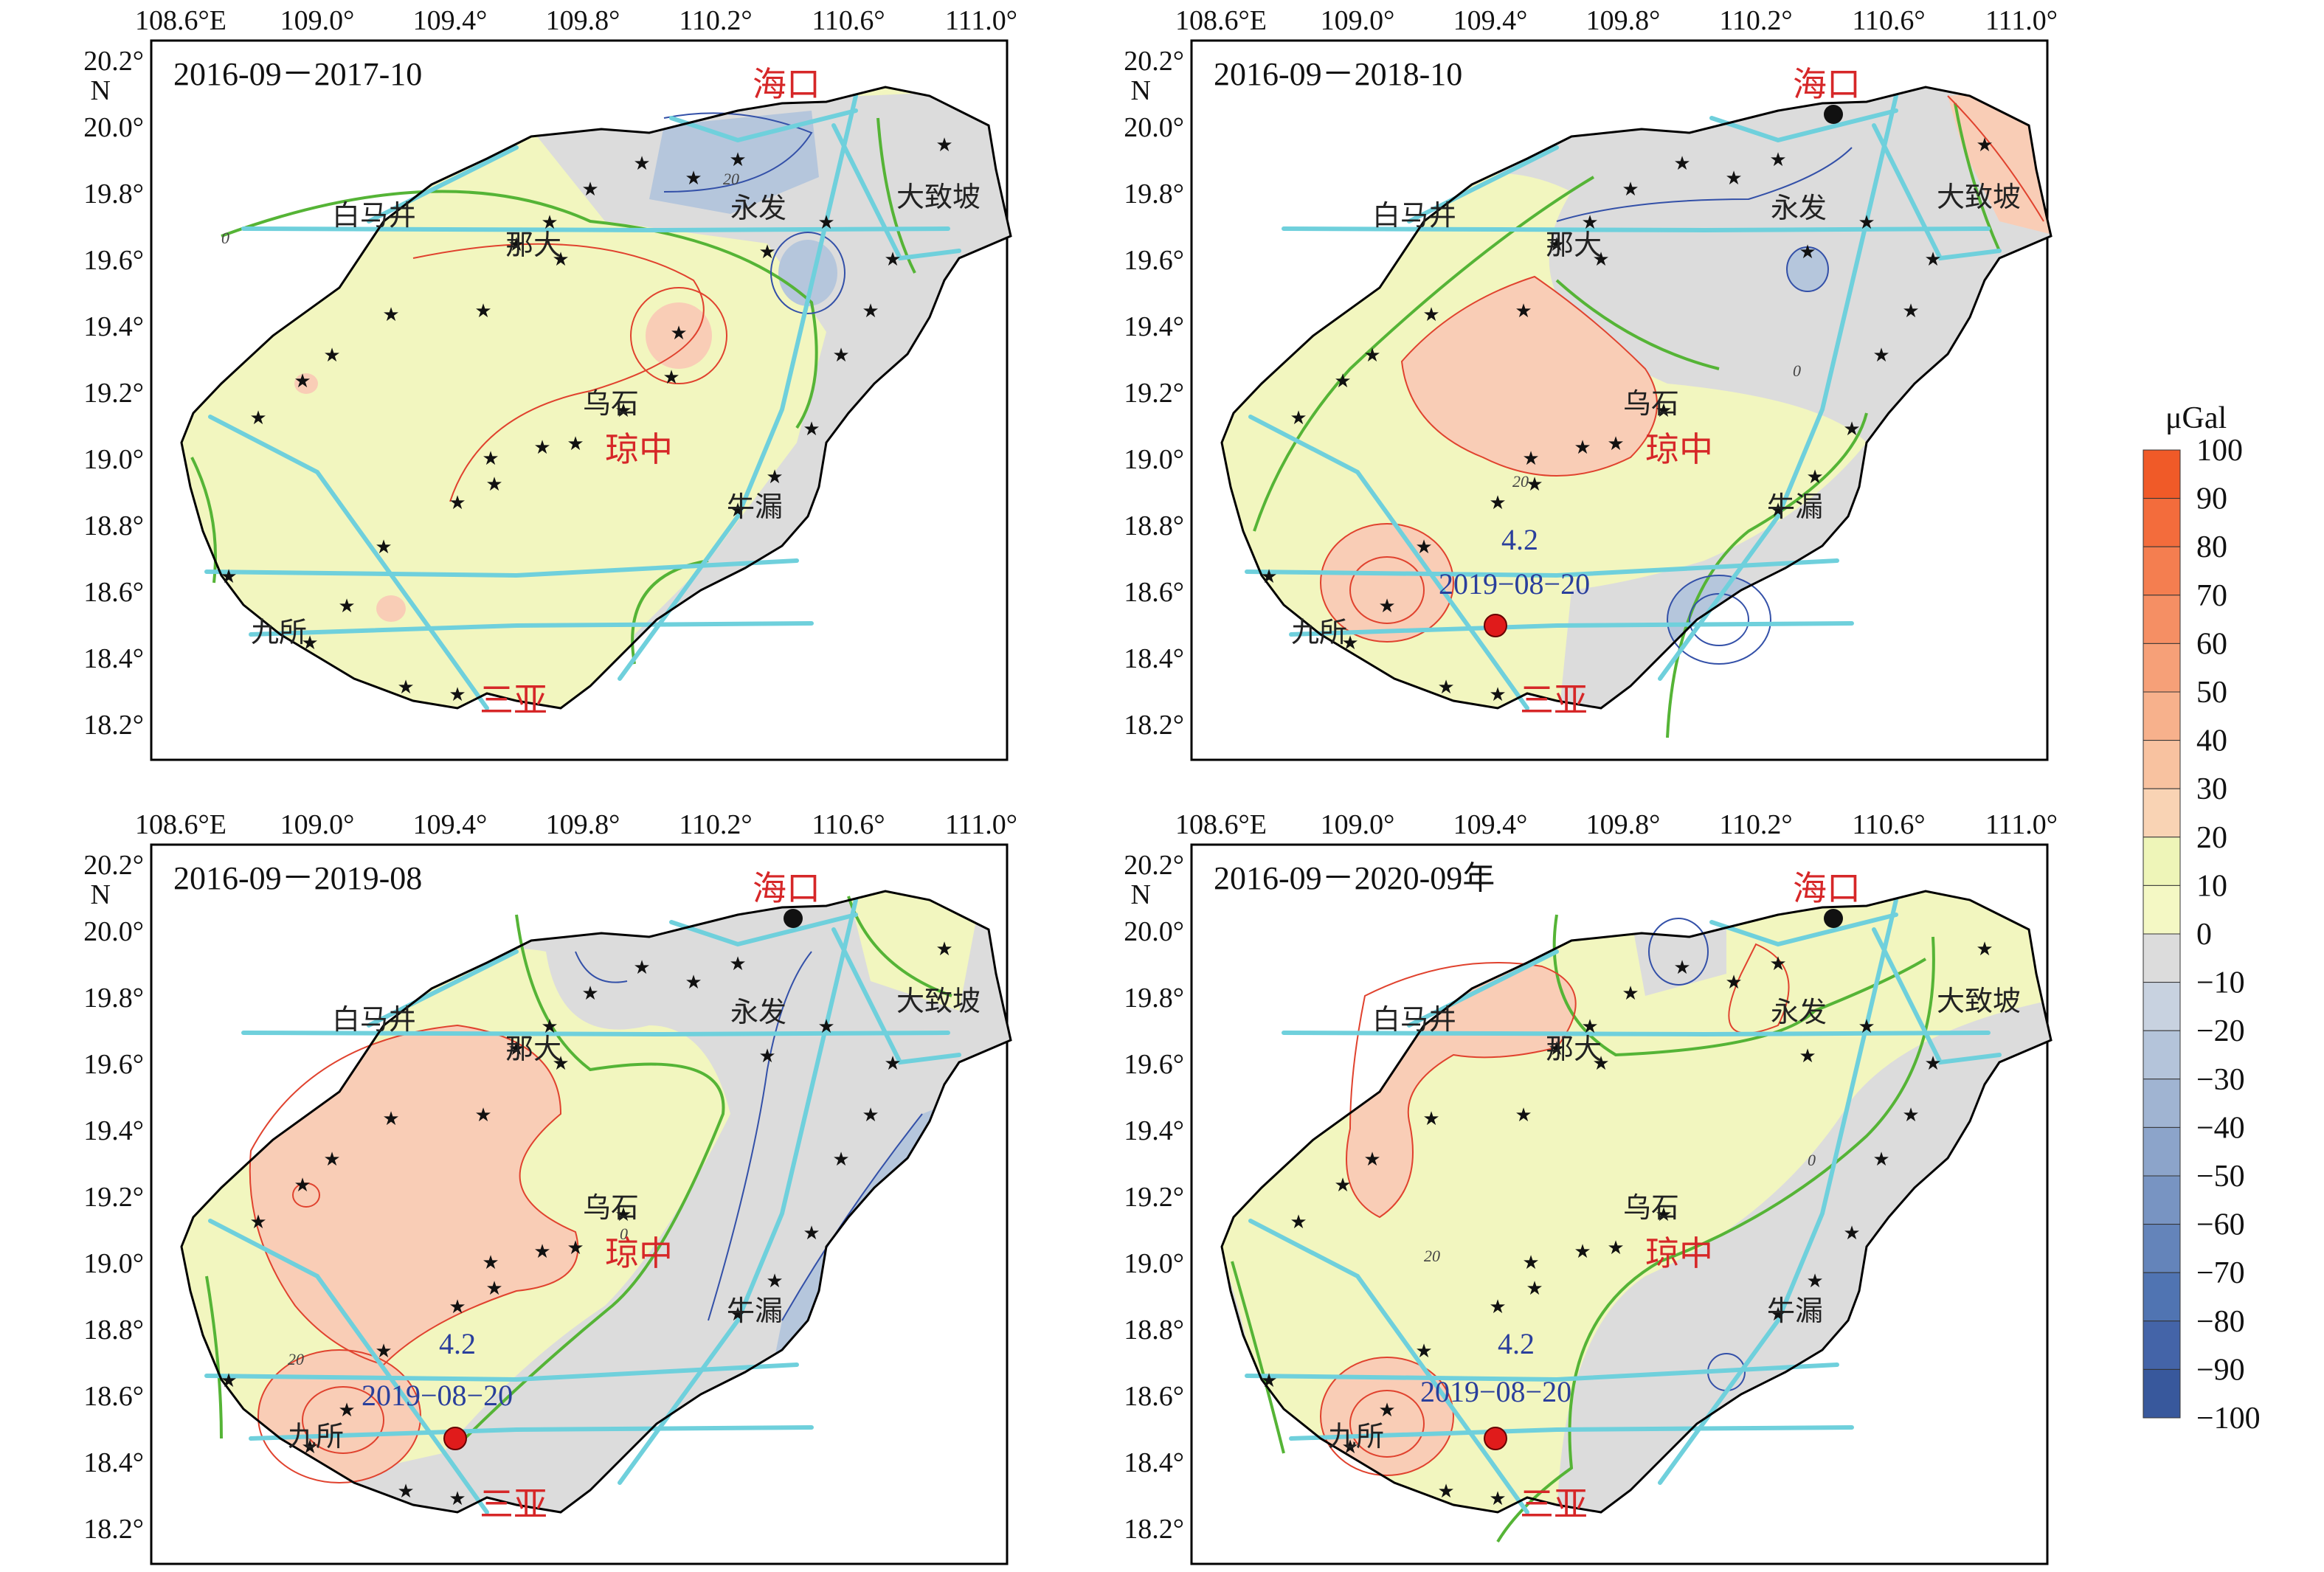  Describe the element at coordinates (2220, 983) in the screenshot. I see `legend-level-label: −10` at that location.